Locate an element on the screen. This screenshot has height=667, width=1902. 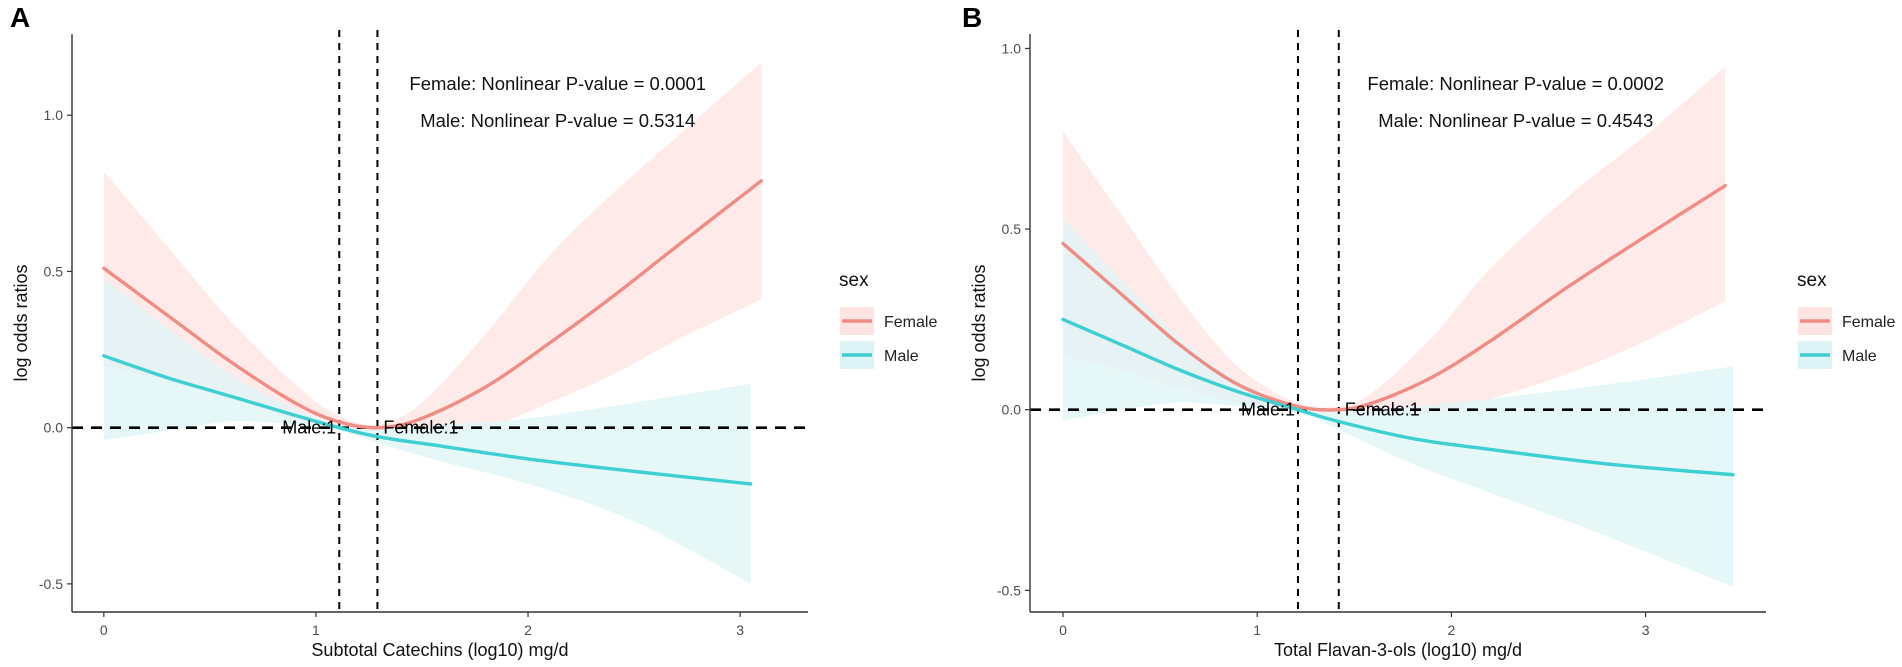
p-value-annotation: Male: Nonlinear P-value = 0.5314 is located at coordinates (557, 120).